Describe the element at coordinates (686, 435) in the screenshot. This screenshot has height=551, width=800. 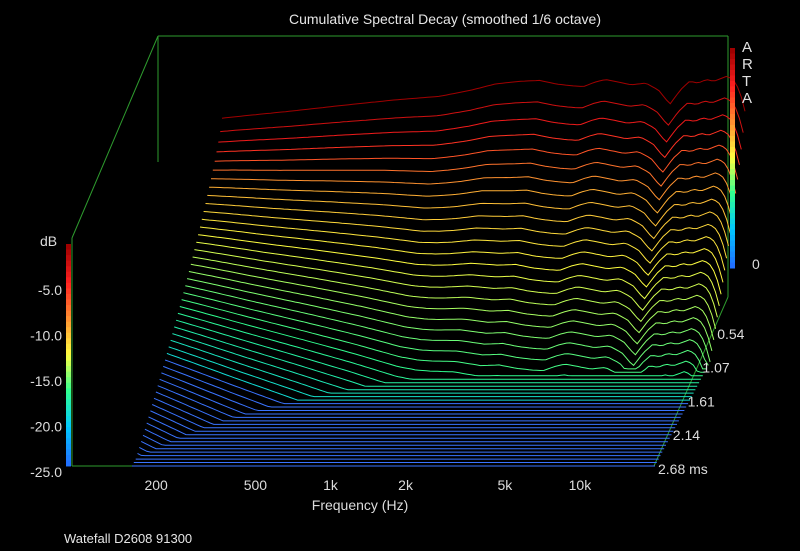
I see `time-tick-label: 2.14` at that location.